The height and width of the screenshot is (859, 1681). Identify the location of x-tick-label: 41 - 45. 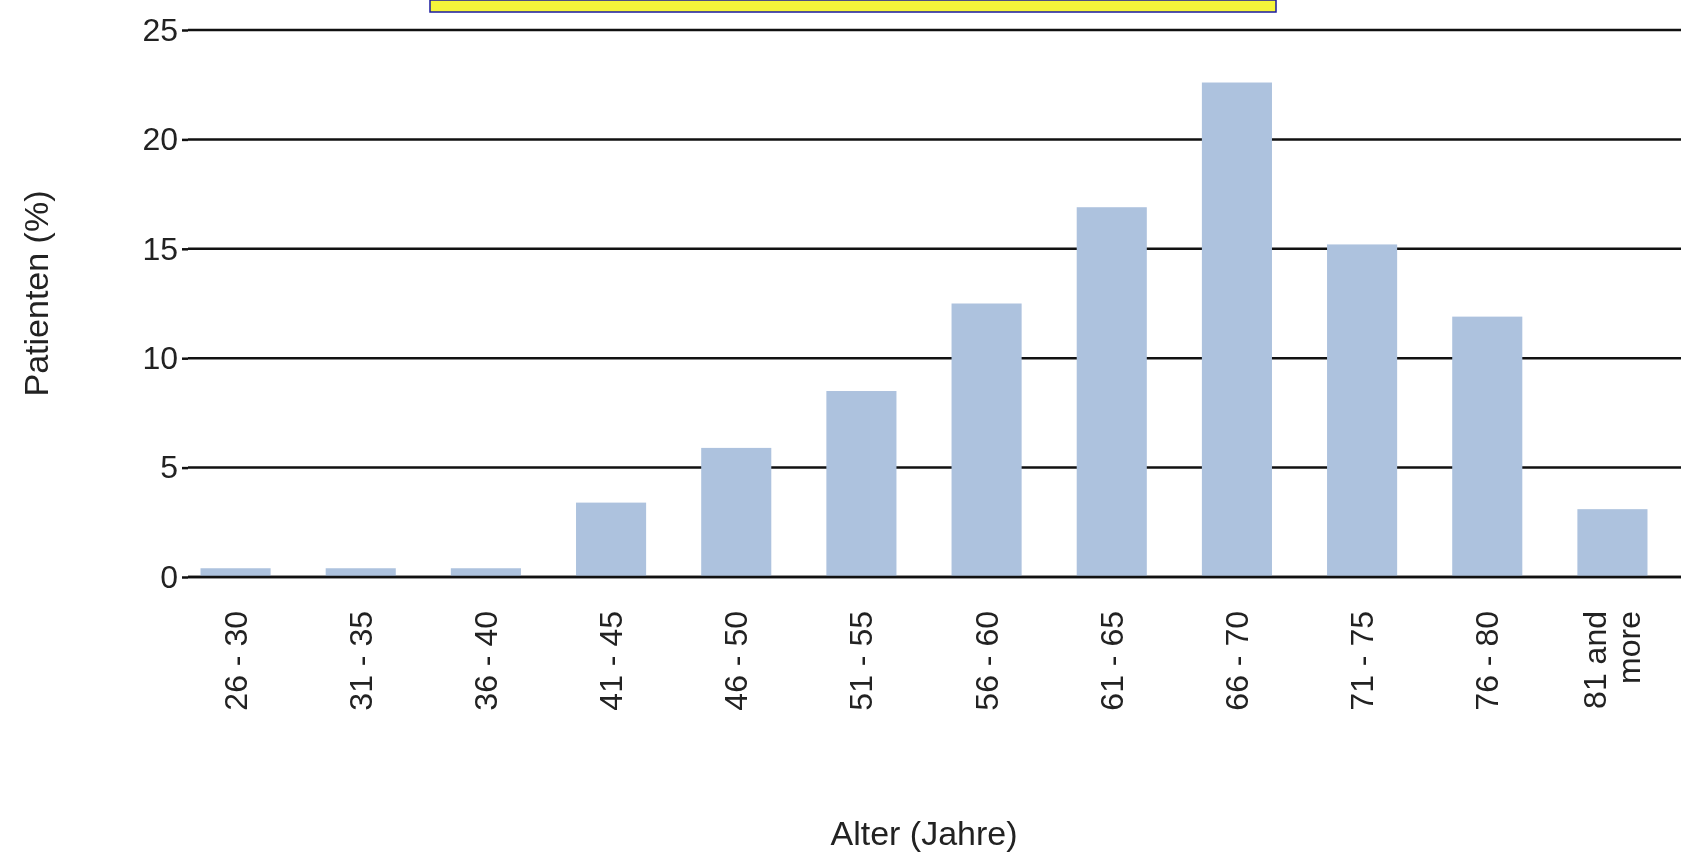
(611, 661).